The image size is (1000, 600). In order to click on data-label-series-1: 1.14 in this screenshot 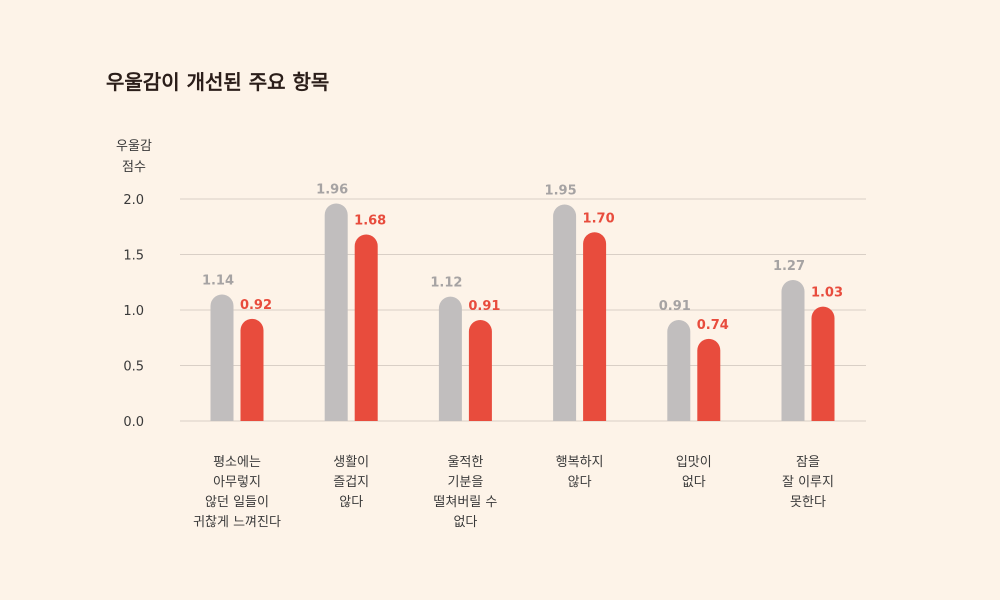, I will do `click(218, 280)`.